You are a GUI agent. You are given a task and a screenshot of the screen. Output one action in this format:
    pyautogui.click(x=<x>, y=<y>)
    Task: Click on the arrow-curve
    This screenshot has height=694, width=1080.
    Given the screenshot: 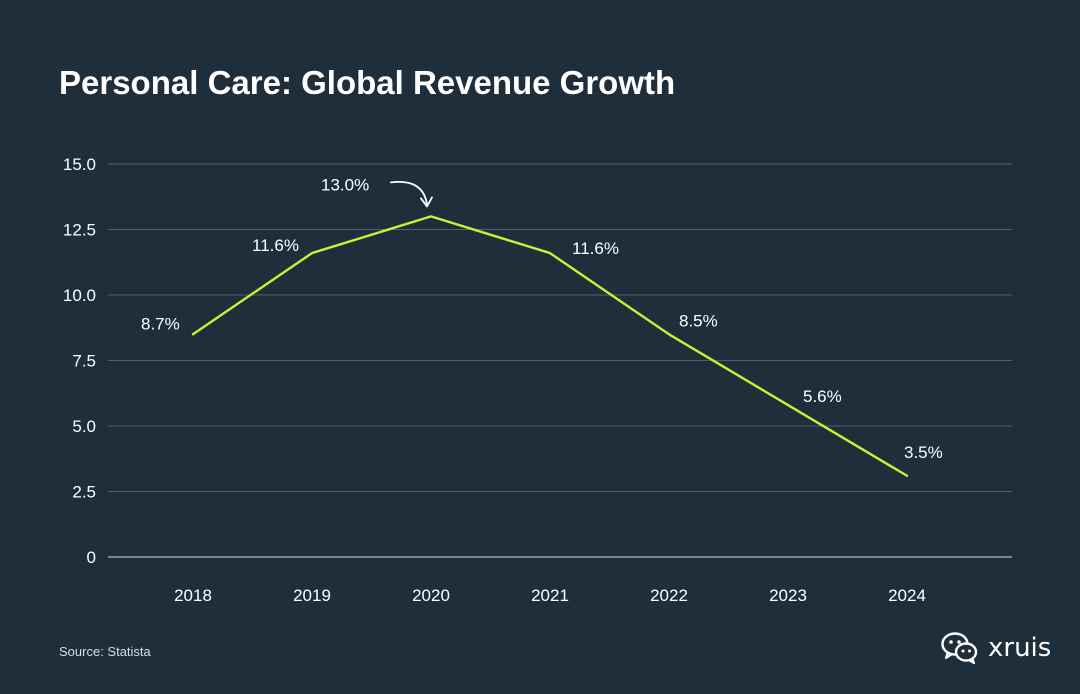 What is the action you would take?
    pyautogui.click(x=409, y=193)
    